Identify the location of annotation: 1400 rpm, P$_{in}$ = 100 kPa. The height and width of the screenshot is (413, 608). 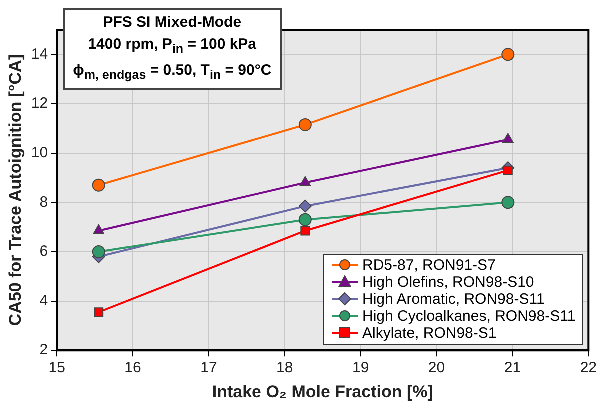
(172, 46).